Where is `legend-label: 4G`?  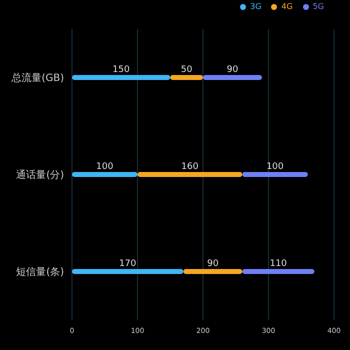 legend-label: 4G is located at coordinates (287, 6).